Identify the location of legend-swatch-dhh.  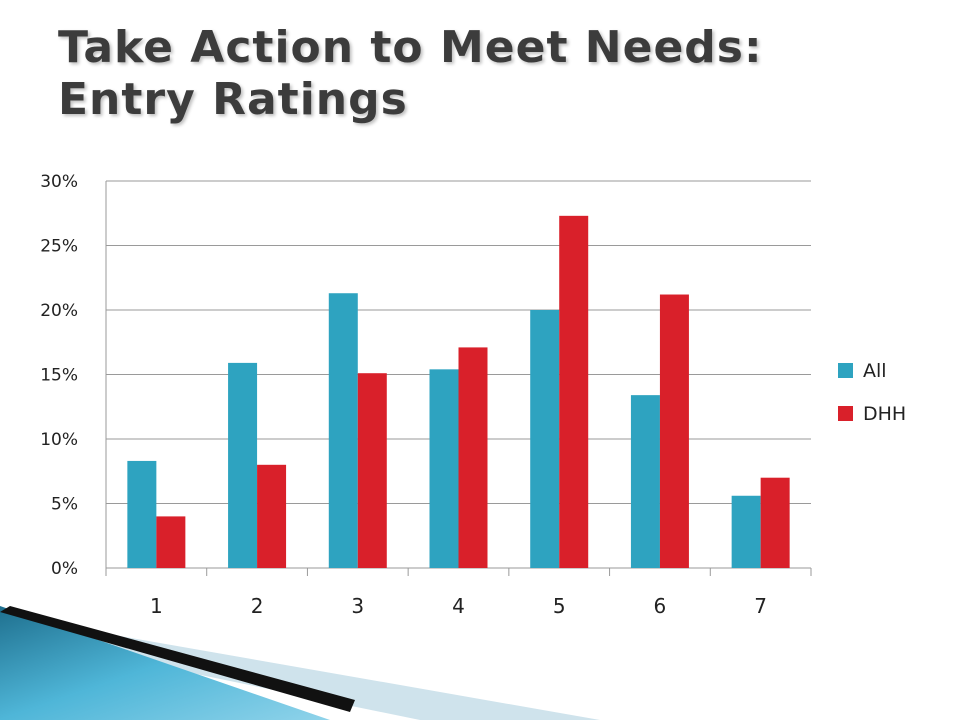
(845, 413).